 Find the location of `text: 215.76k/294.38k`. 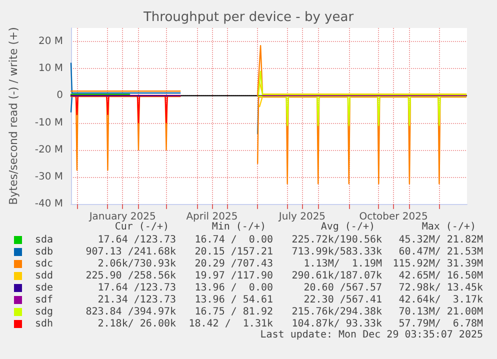

text: 215.76k/294.38k is located at coordinates (337, 312).